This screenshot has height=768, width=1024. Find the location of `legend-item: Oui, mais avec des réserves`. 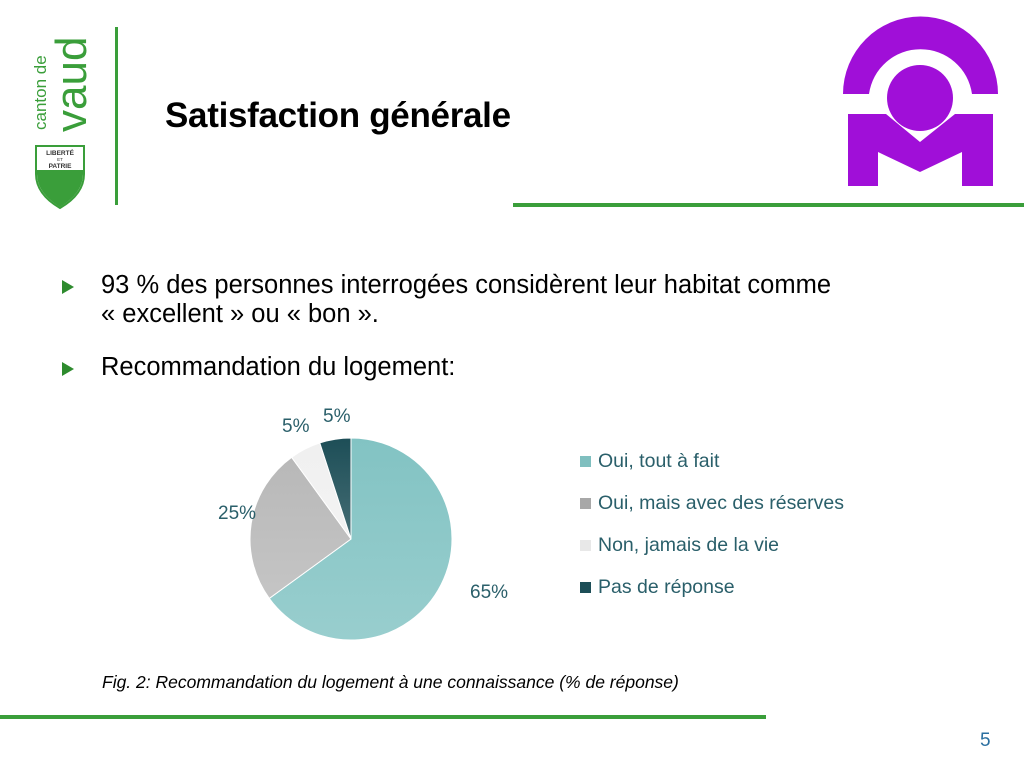

legend-item: Oui, mais avec des réserves is located at coordinates (712, 503).